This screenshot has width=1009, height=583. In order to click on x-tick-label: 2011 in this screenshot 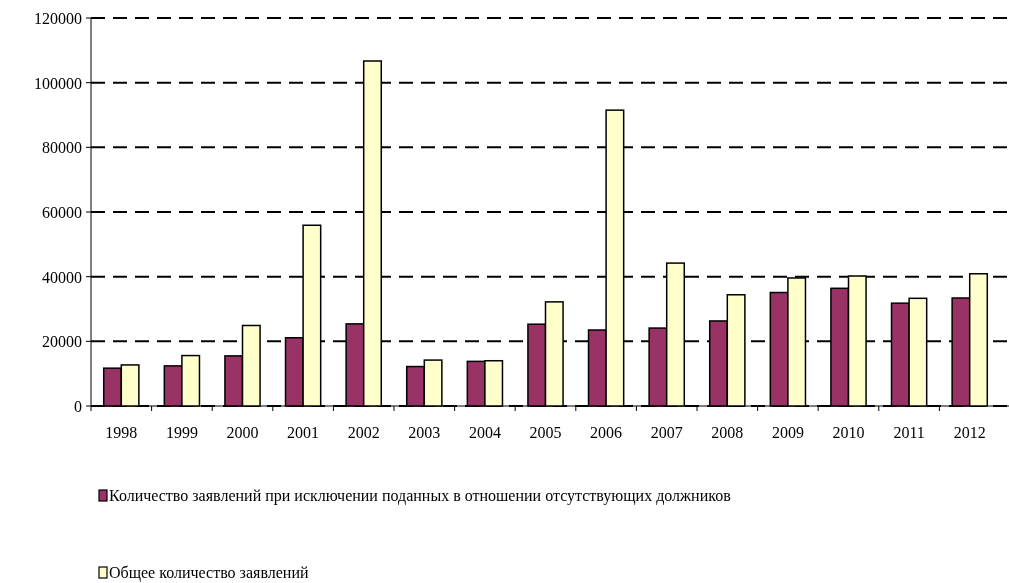, I will do `click(909, 432)`.